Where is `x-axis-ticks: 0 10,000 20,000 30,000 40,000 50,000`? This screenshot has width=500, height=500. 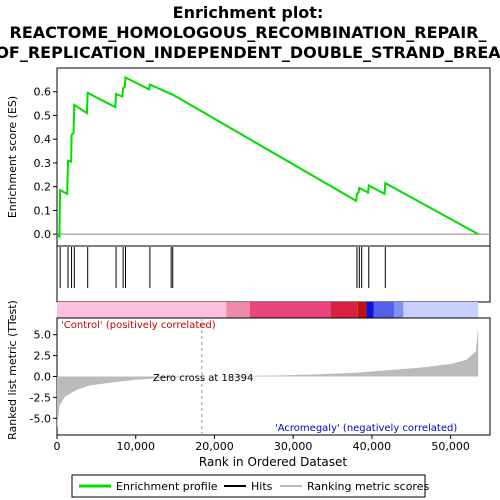 x-axis-ticks: 0 10,000 20,000 30,000 40,000 50,000 is located at coordinates (262, 444).